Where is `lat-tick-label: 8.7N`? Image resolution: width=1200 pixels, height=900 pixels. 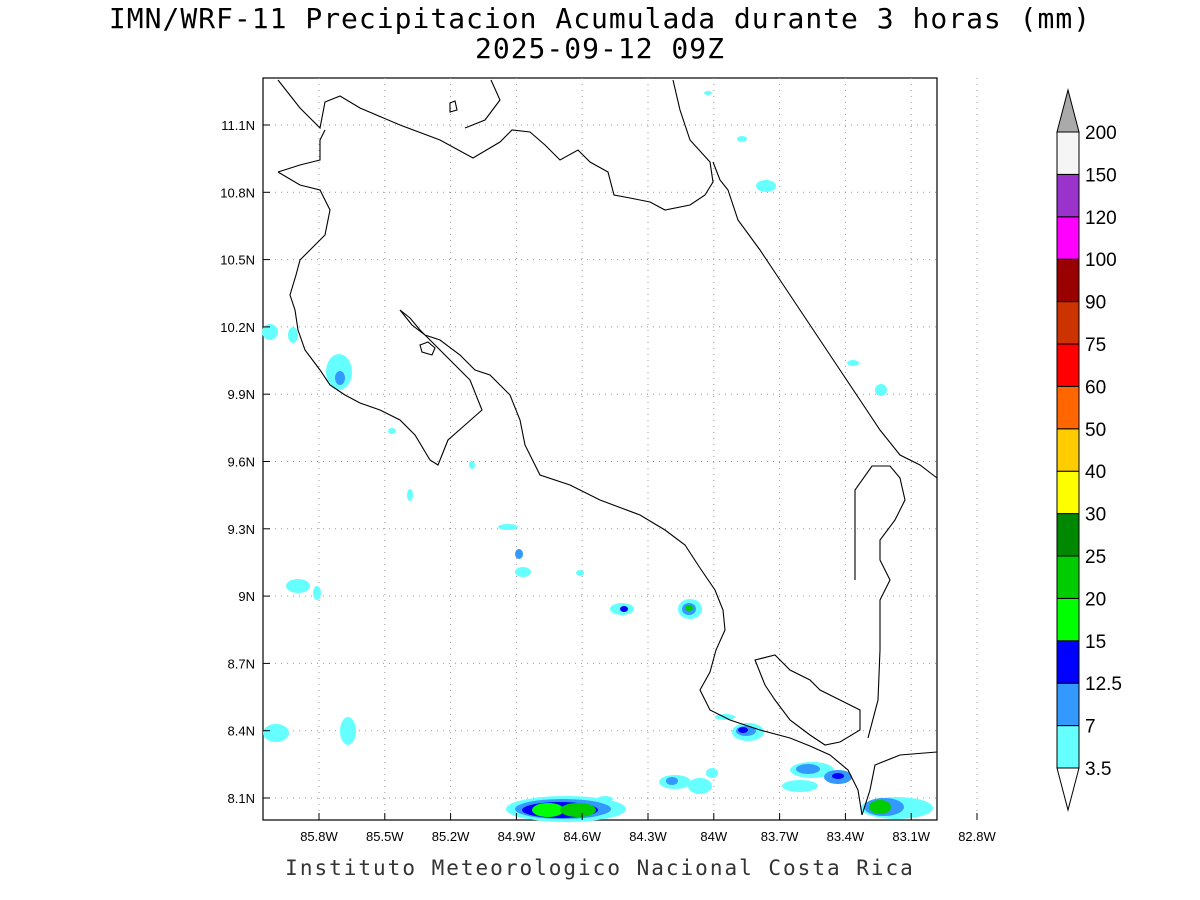 lat-tick-label: 8.7N is located at coordinates (241, 663).